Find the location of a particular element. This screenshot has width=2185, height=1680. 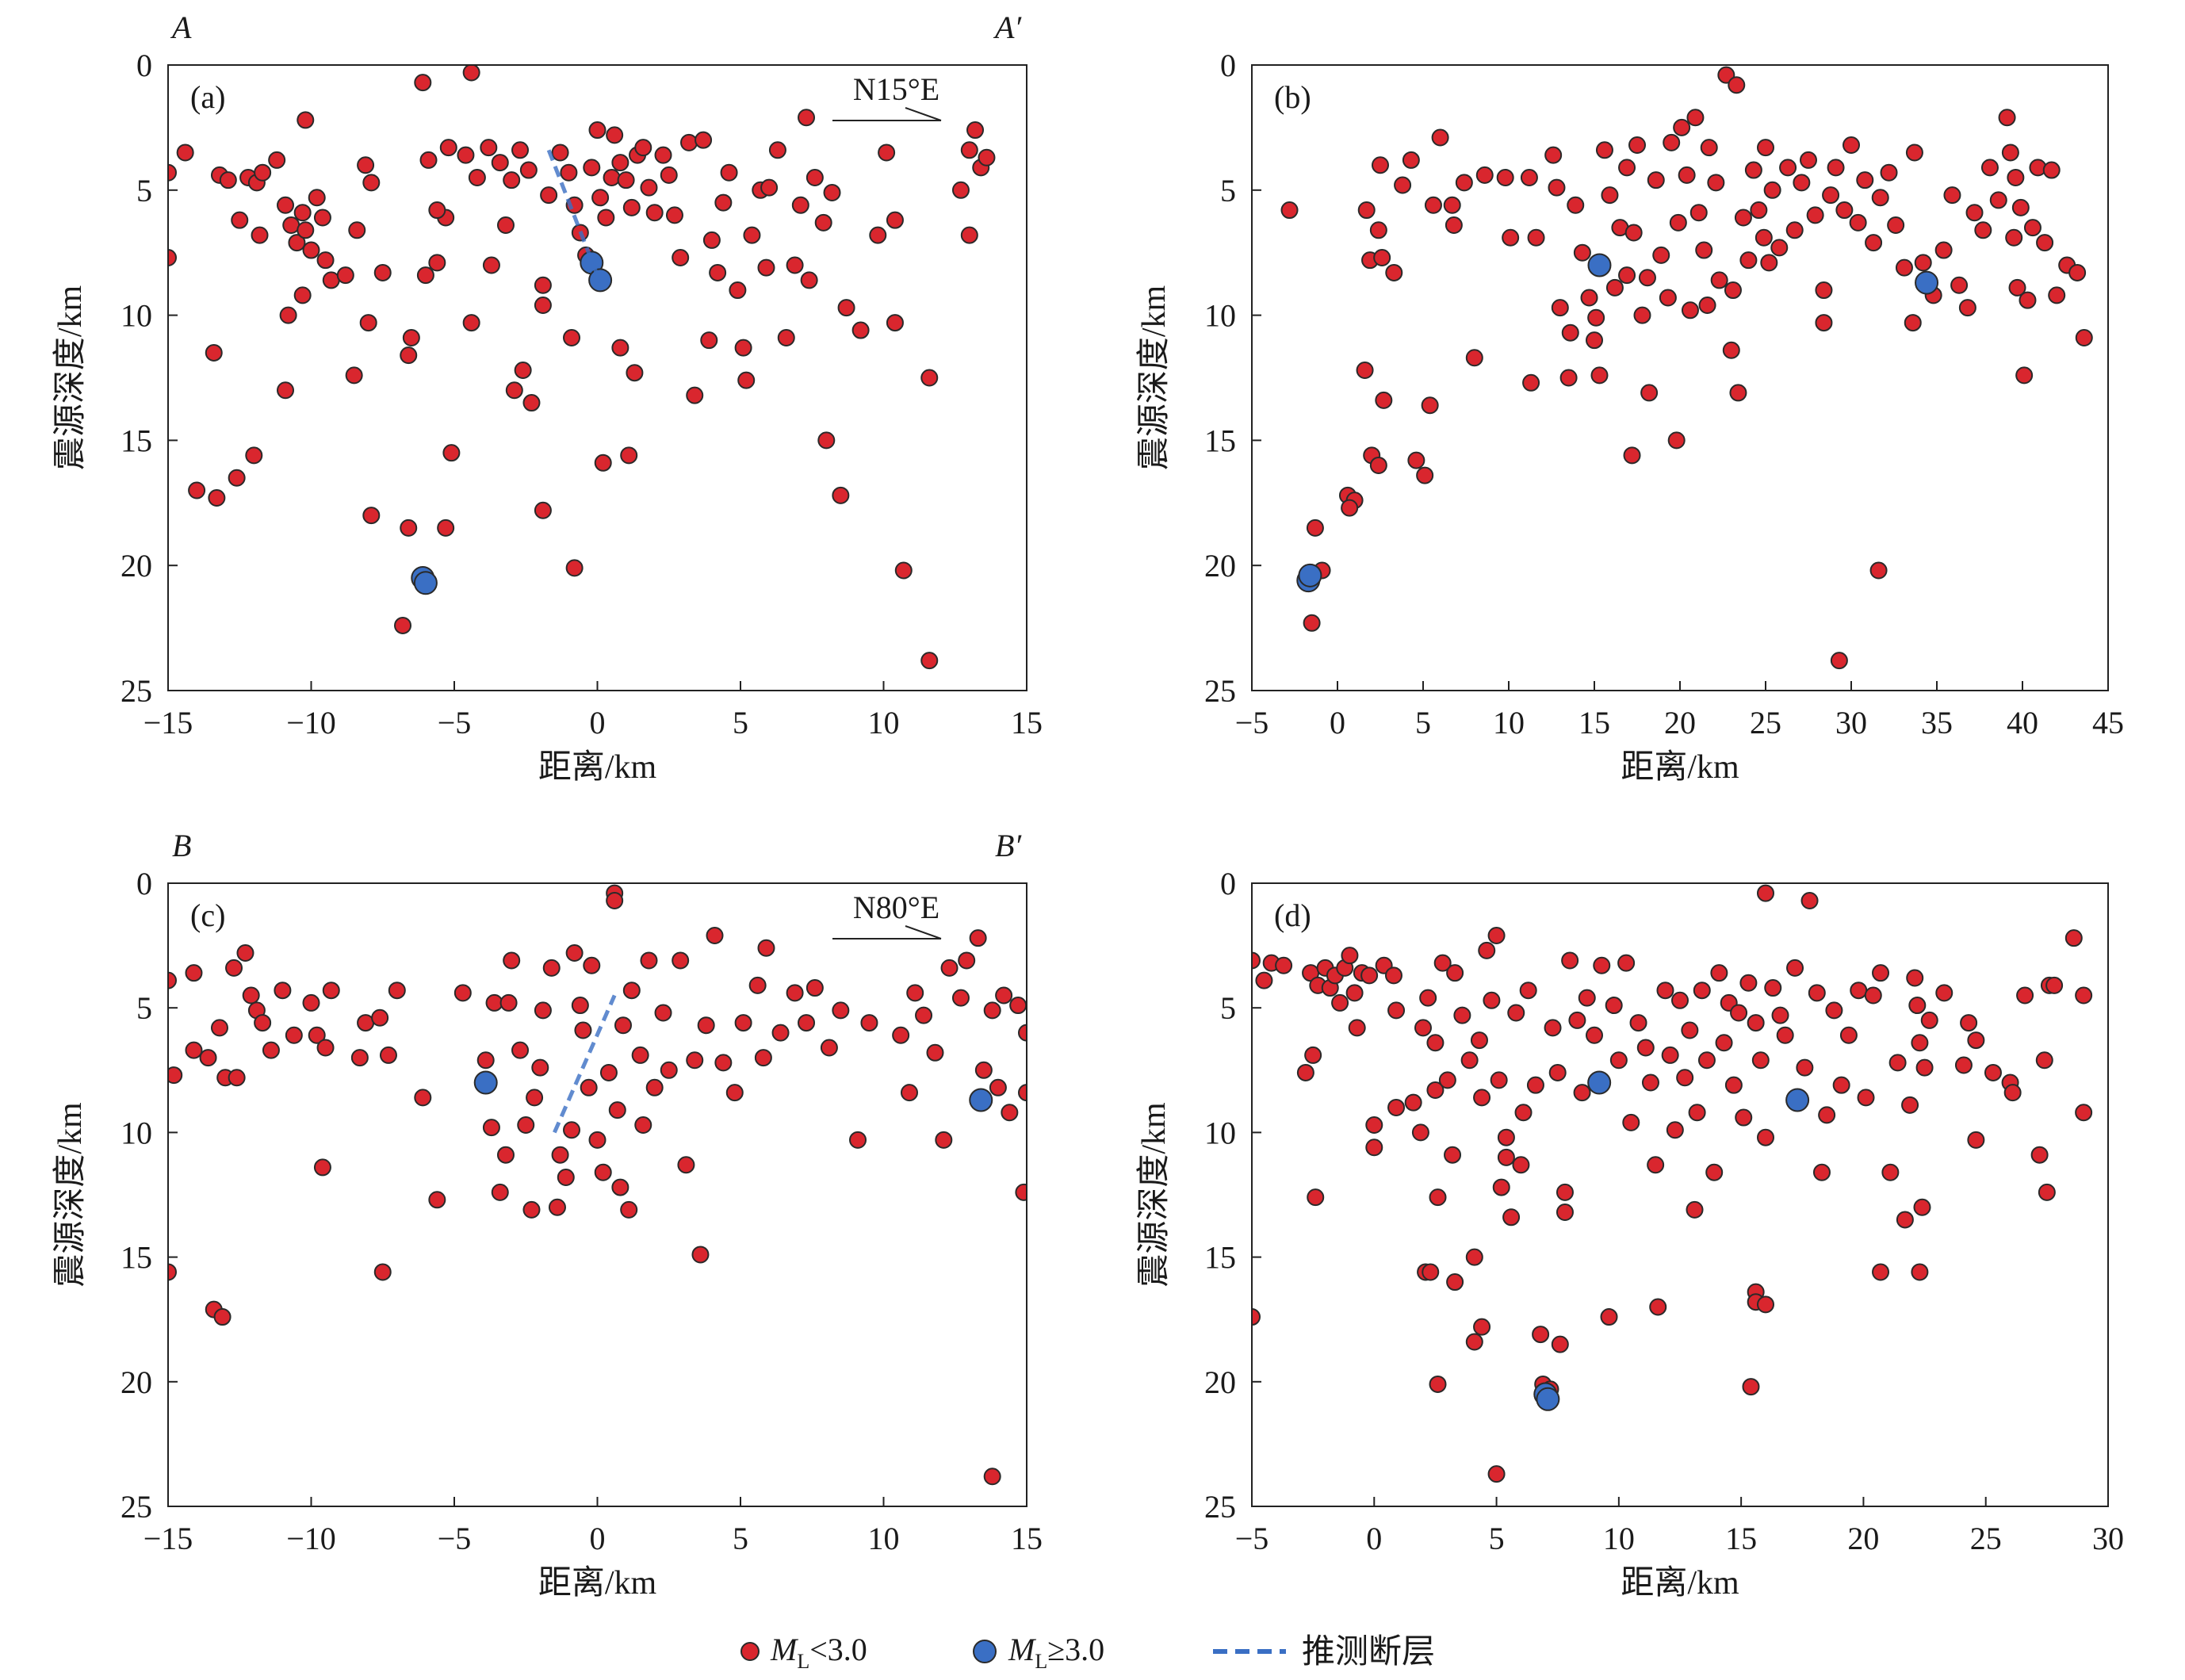

data-layer is located at coordinates (597, 1185).